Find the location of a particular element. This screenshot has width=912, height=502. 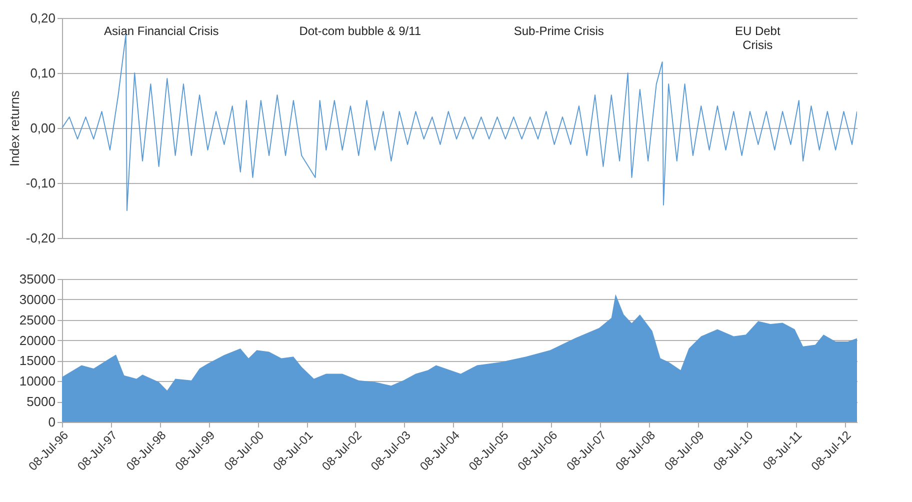

y-tick-label: 35000 is located at coordinates (37, 279).